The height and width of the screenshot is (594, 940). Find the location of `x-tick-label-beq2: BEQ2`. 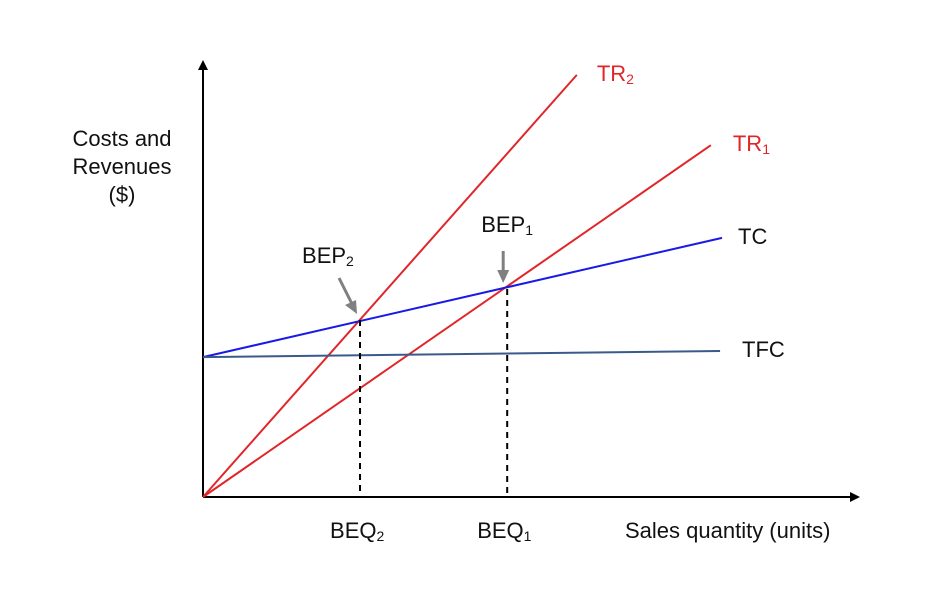

x-tick-label-beq2: BEQ2 is located at coordinates (357, 531).